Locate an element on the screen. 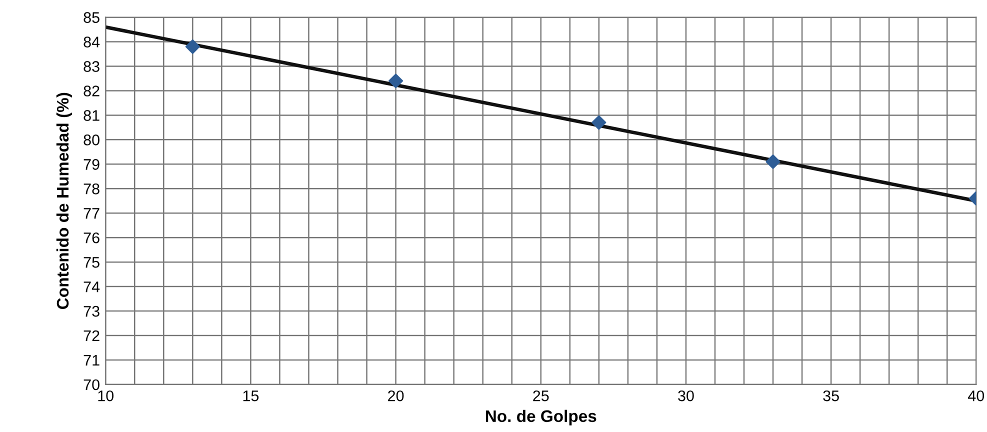 This screenshot has width=987, height=432. y-tick-label: 74 is located at coordinates (92, 287).